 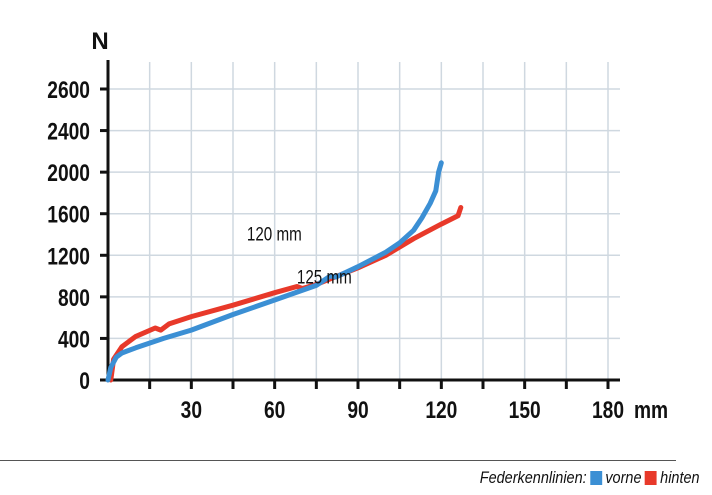 What do you see at coordinates (651, 478) in the screenshot?
I see `legend-swatch-hinten` at bounding box center [651, 478].